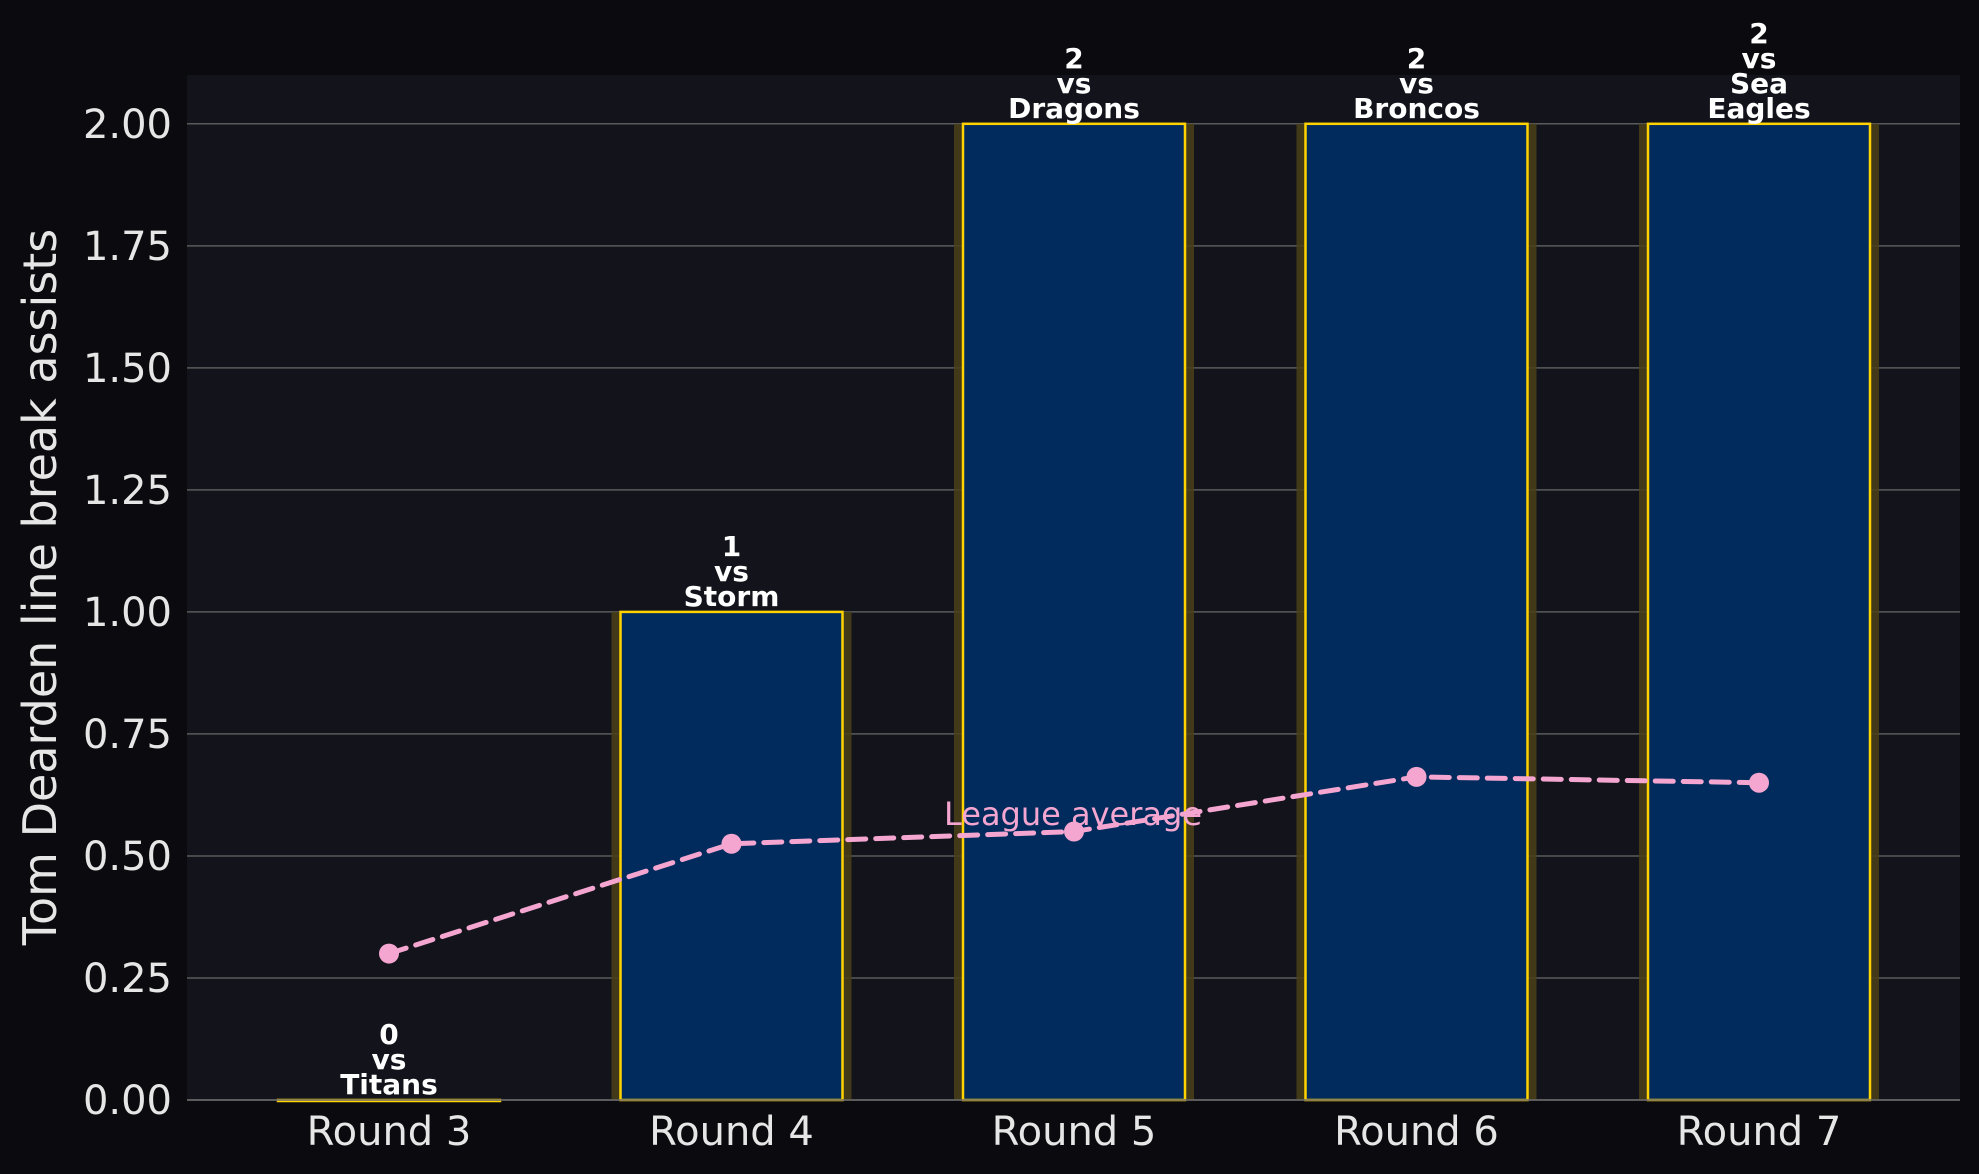 This screenshot has height=1174, width=1979. I want to click on league-average-series, so click(1074, 865).